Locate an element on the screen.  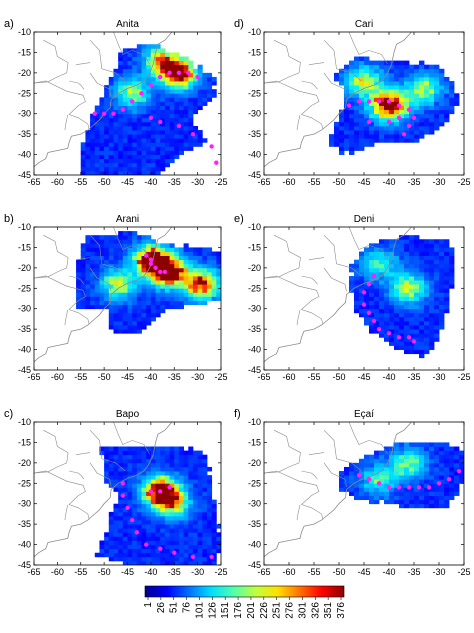
colorbar-tick-label: 1 is located at coordinates (148, 605).